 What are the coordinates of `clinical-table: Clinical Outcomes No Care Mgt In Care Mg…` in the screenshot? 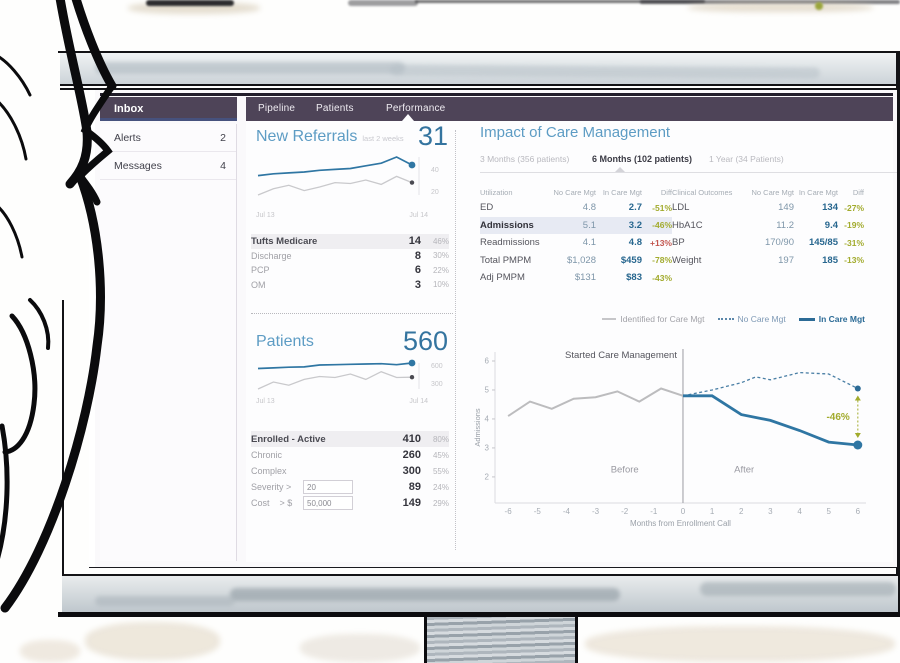 It's located at (768, 227).